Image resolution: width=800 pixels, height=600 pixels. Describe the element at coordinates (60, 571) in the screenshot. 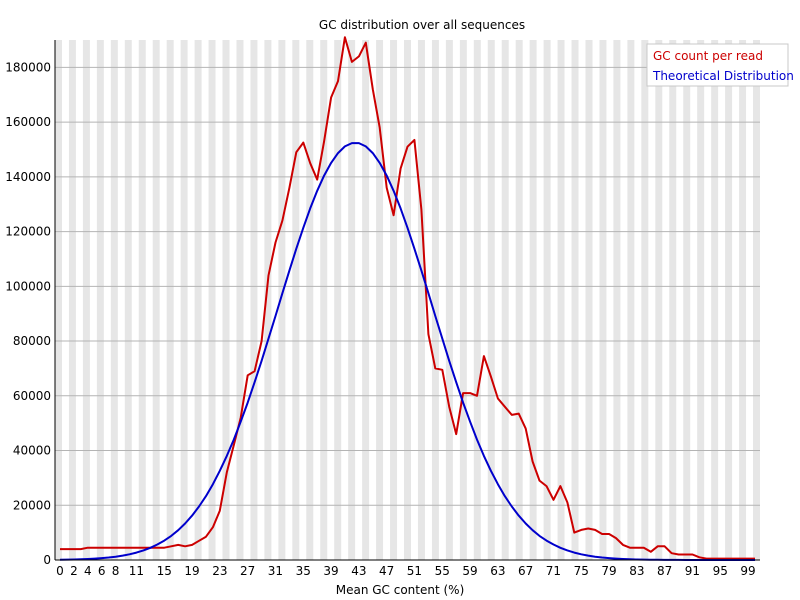

I see `x-tick-label: 0` at that location.